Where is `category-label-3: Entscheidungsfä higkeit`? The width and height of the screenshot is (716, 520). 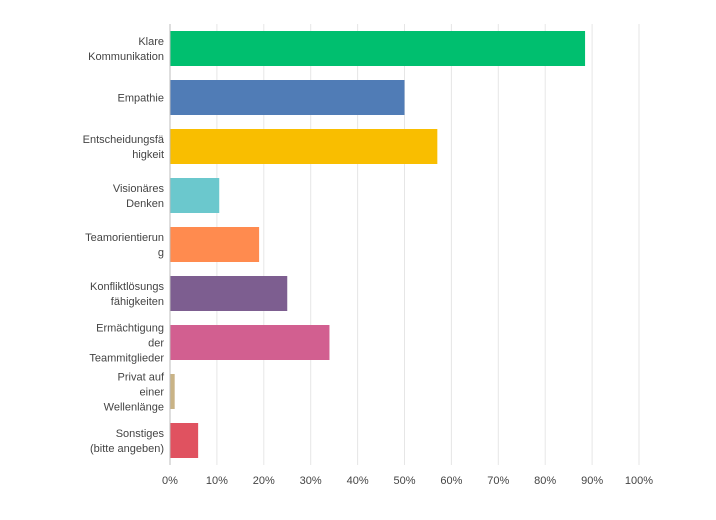 category-label-3: Entscheidungsfä higkeit is located at coordinates (124, 147).